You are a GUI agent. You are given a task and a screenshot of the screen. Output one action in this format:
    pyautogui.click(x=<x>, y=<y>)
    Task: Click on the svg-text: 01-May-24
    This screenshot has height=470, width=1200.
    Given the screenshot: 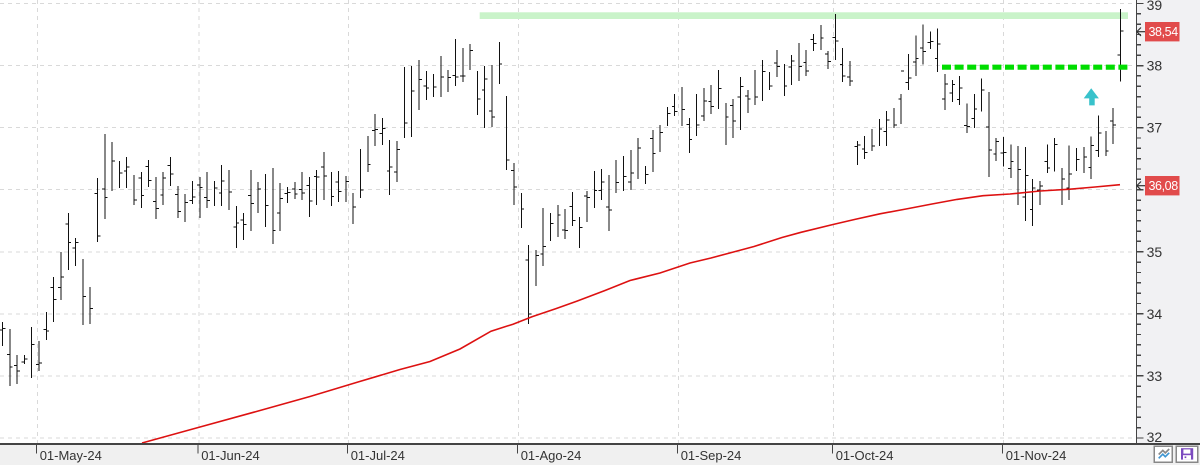 What is the action you would take?
    pyautogui.click(x=71, y=455)
    